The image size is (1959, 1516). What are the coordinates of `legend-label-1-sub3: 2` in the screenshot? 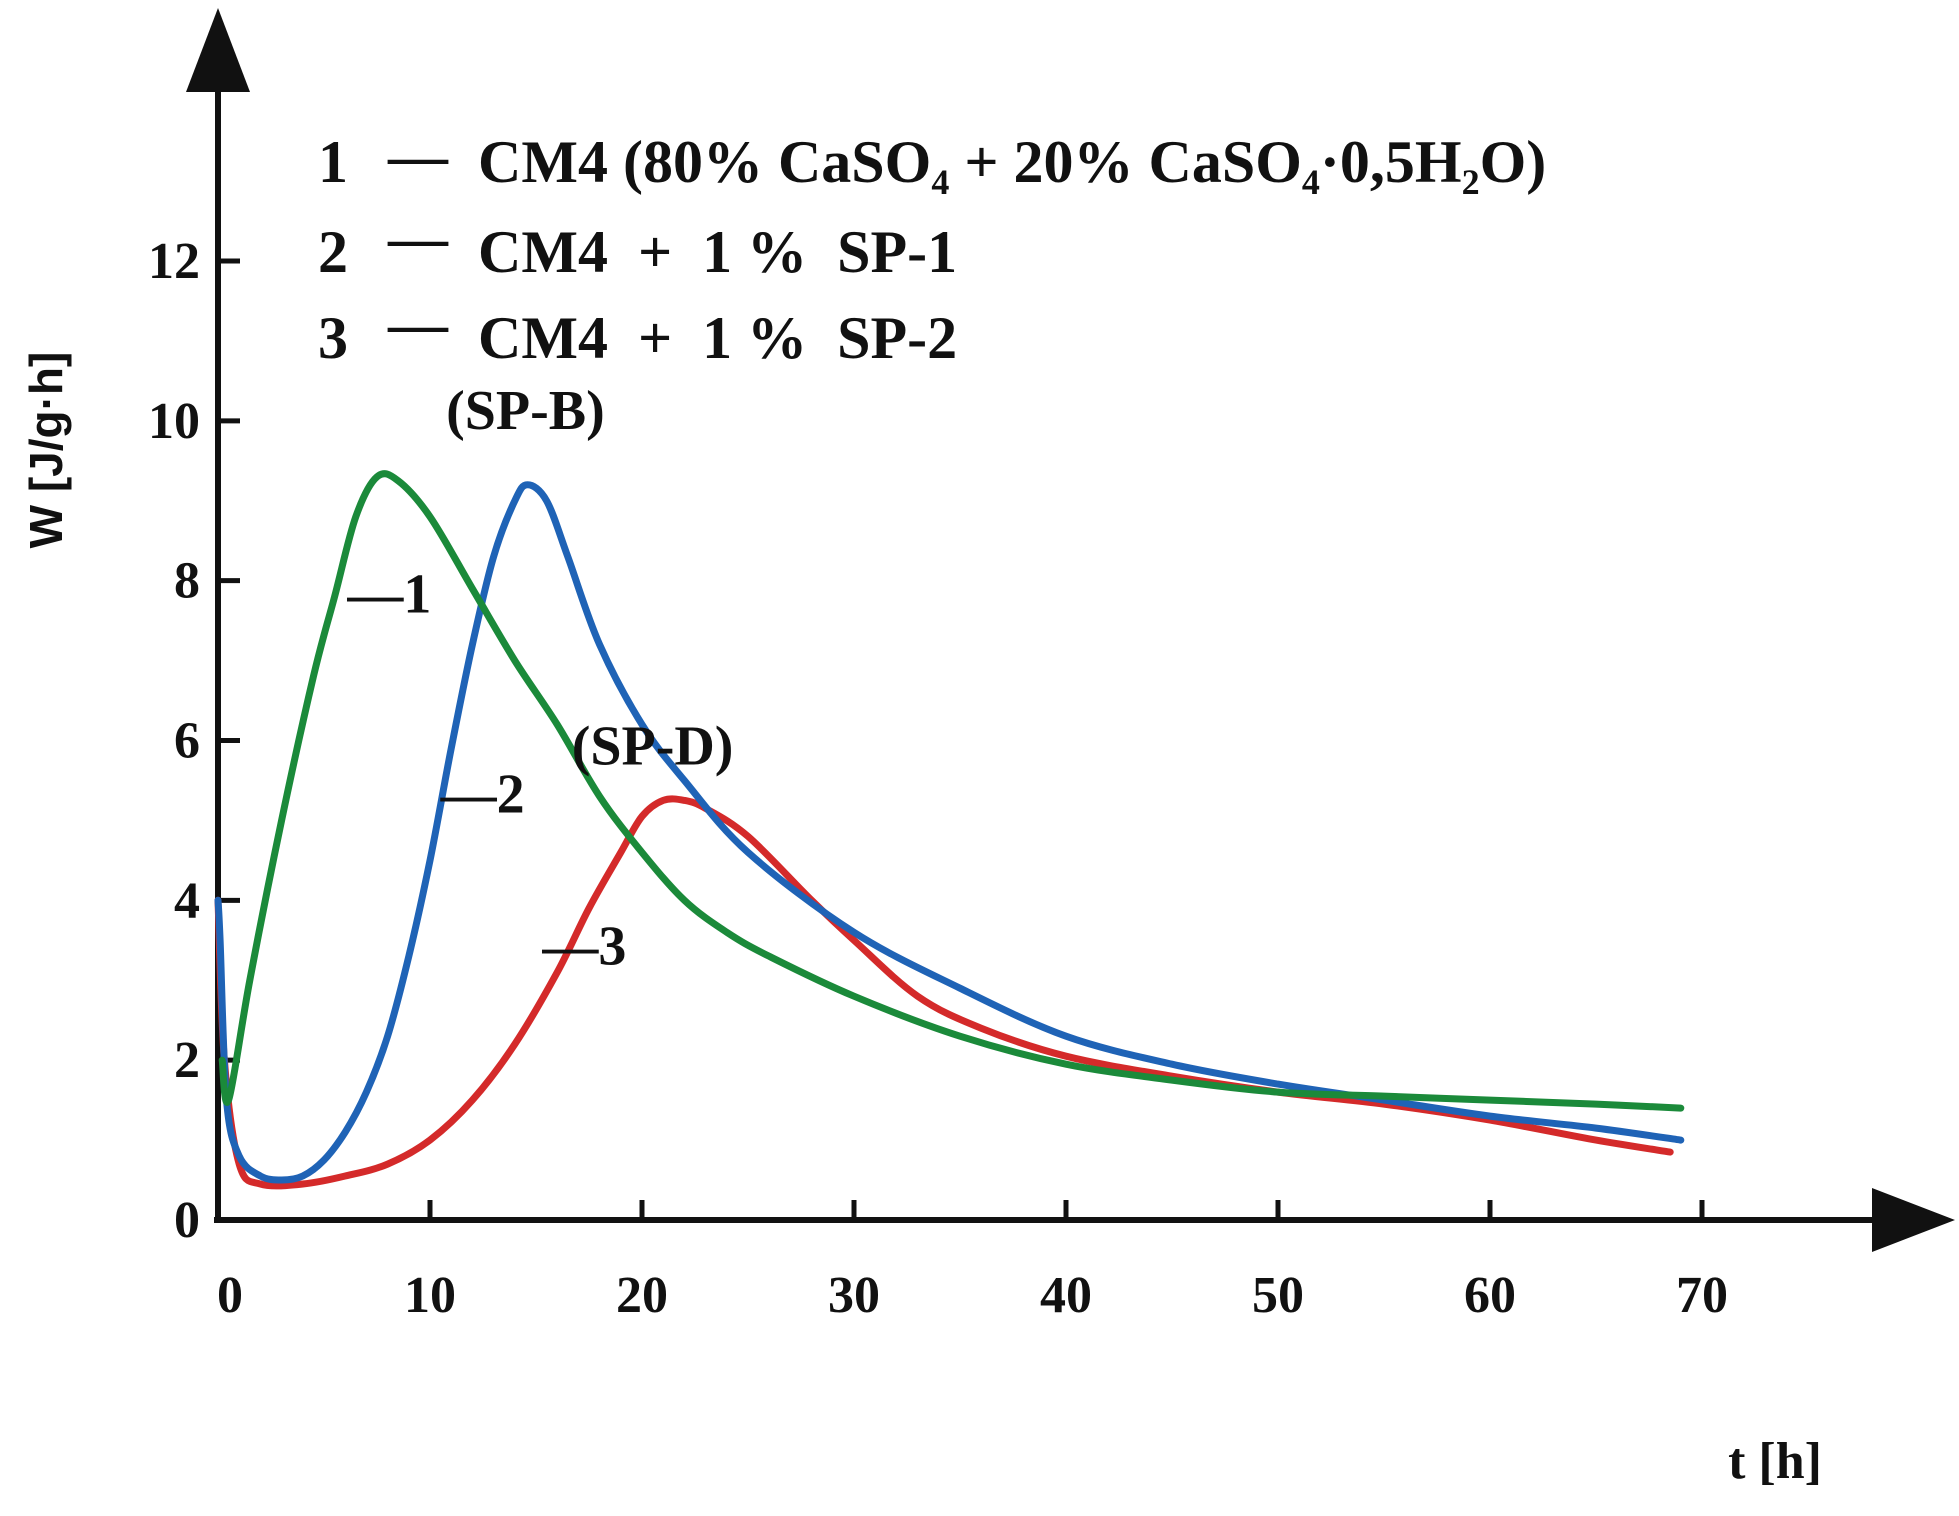 It's located at (1471, 182).